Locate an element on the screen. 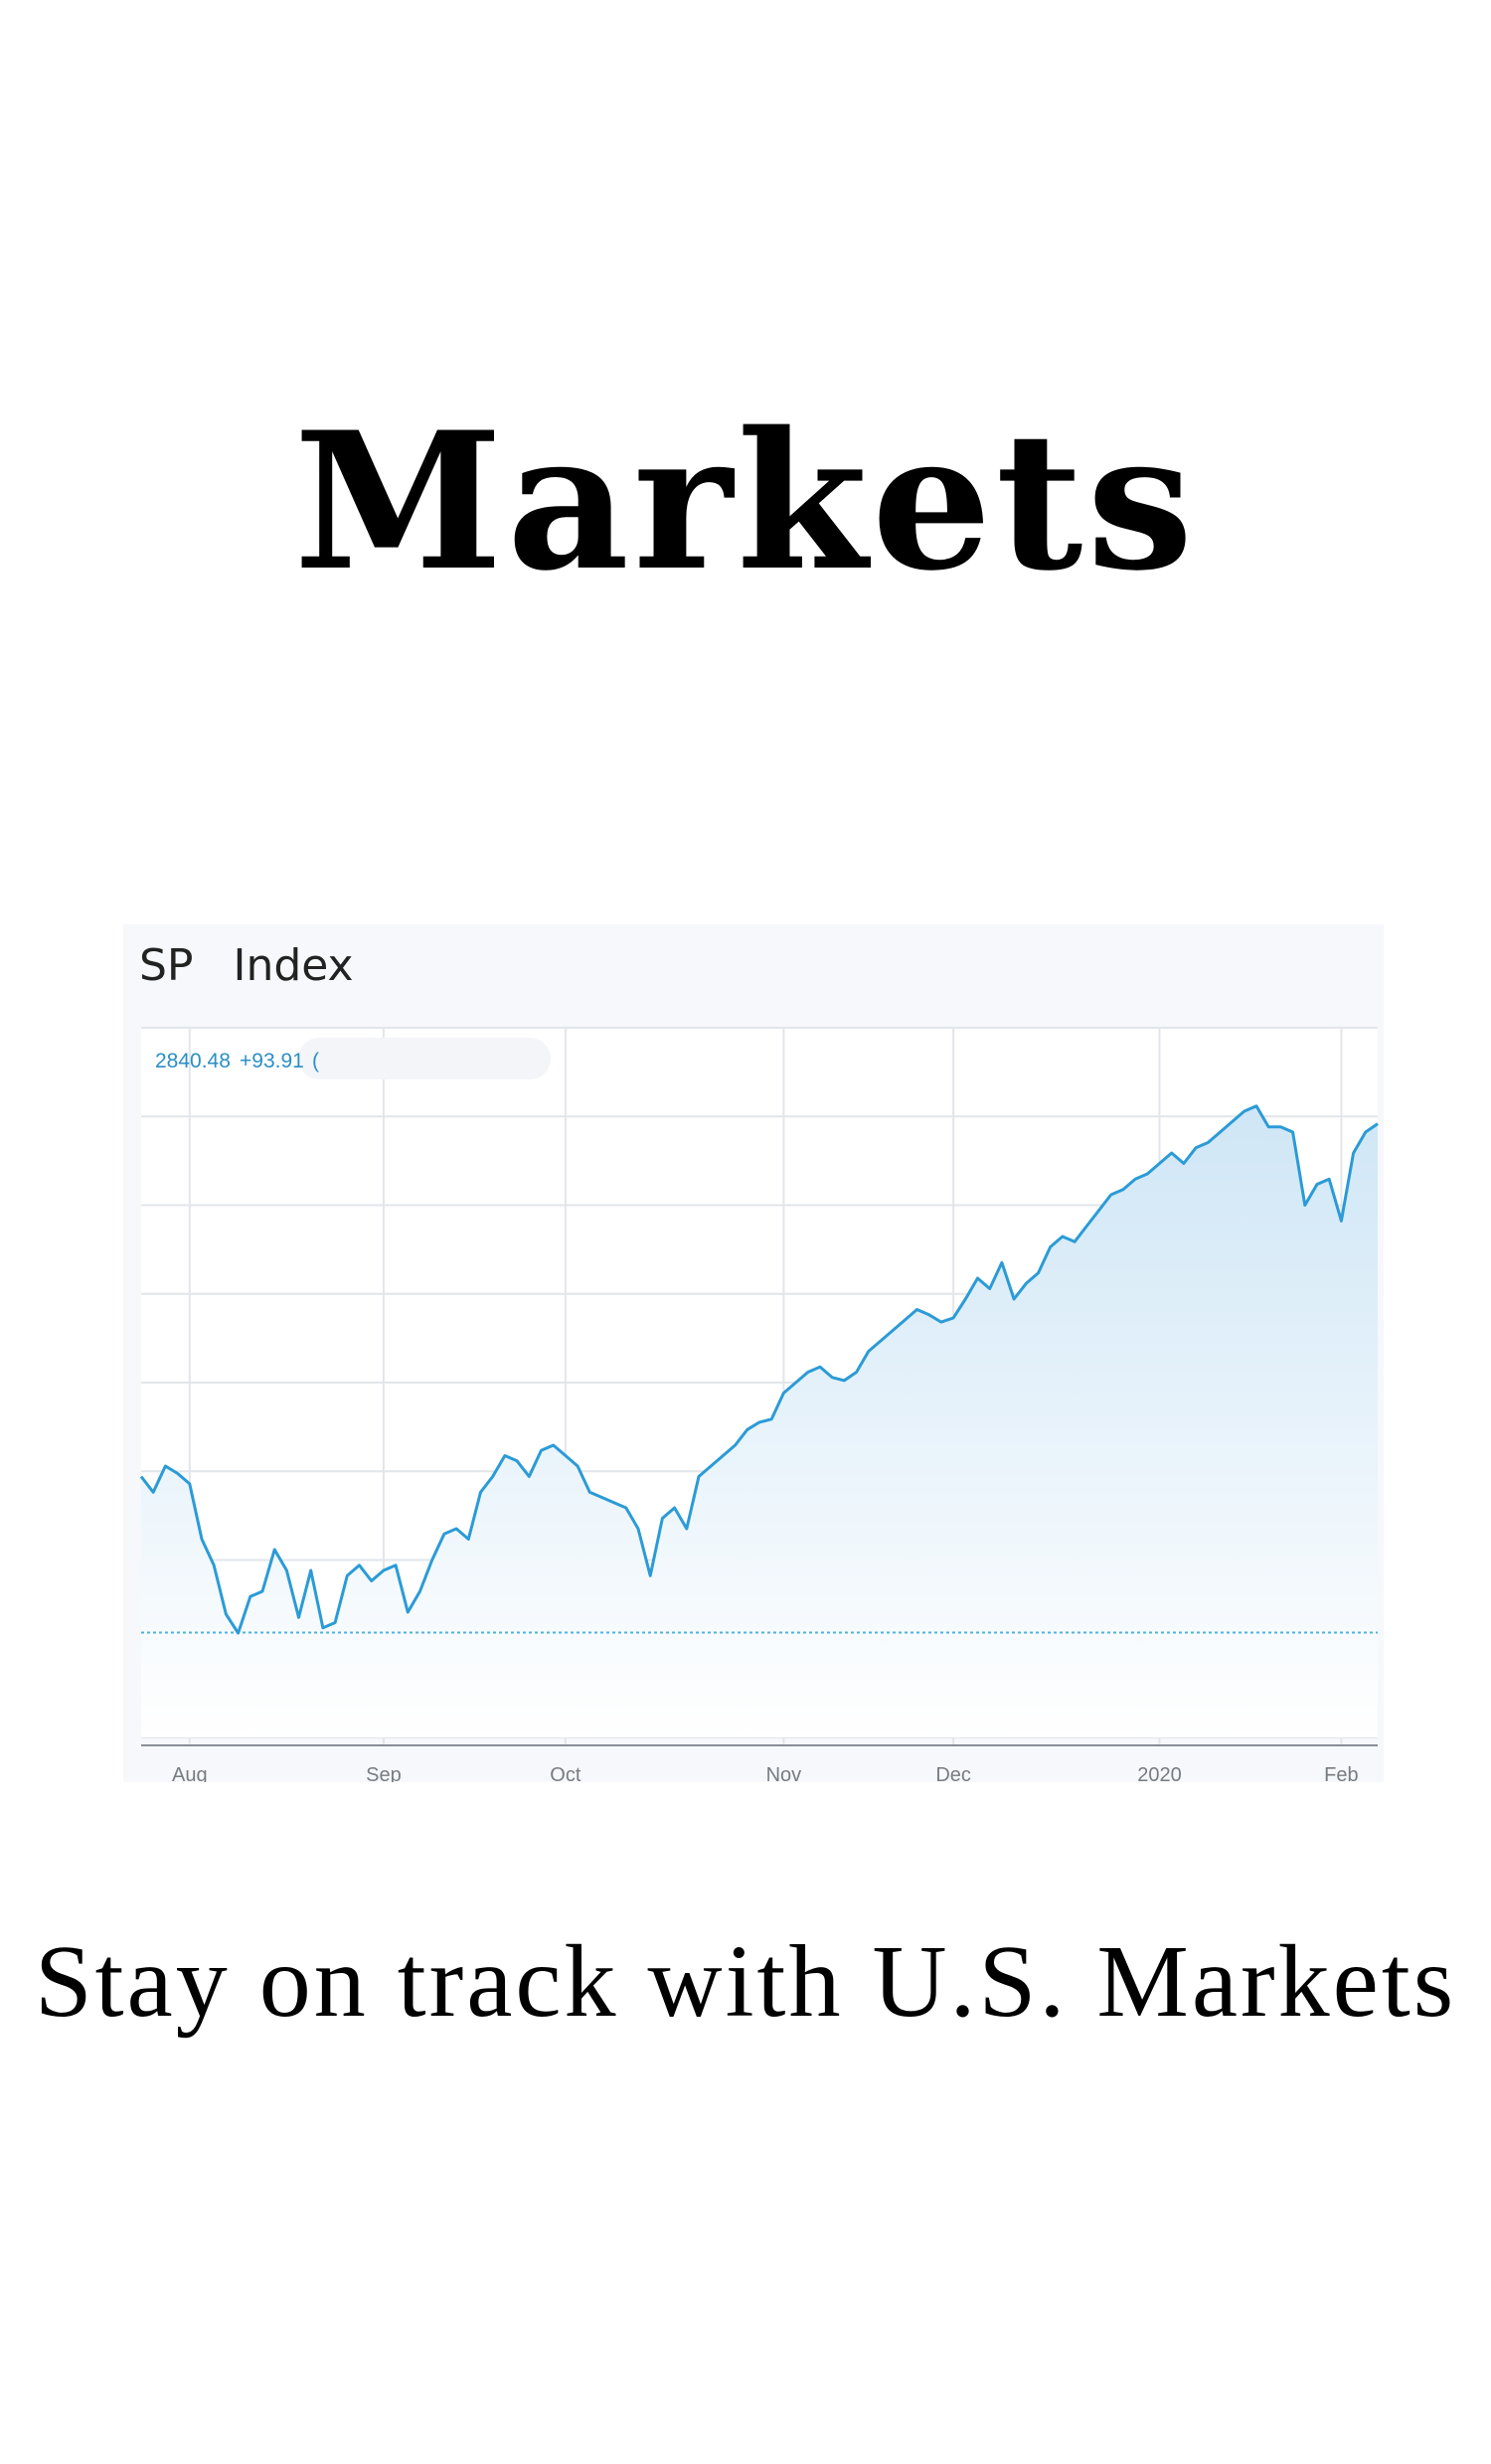 The image size is (1491, 2464). x-tick-label: Aug is located at coordinates (190, 1773).